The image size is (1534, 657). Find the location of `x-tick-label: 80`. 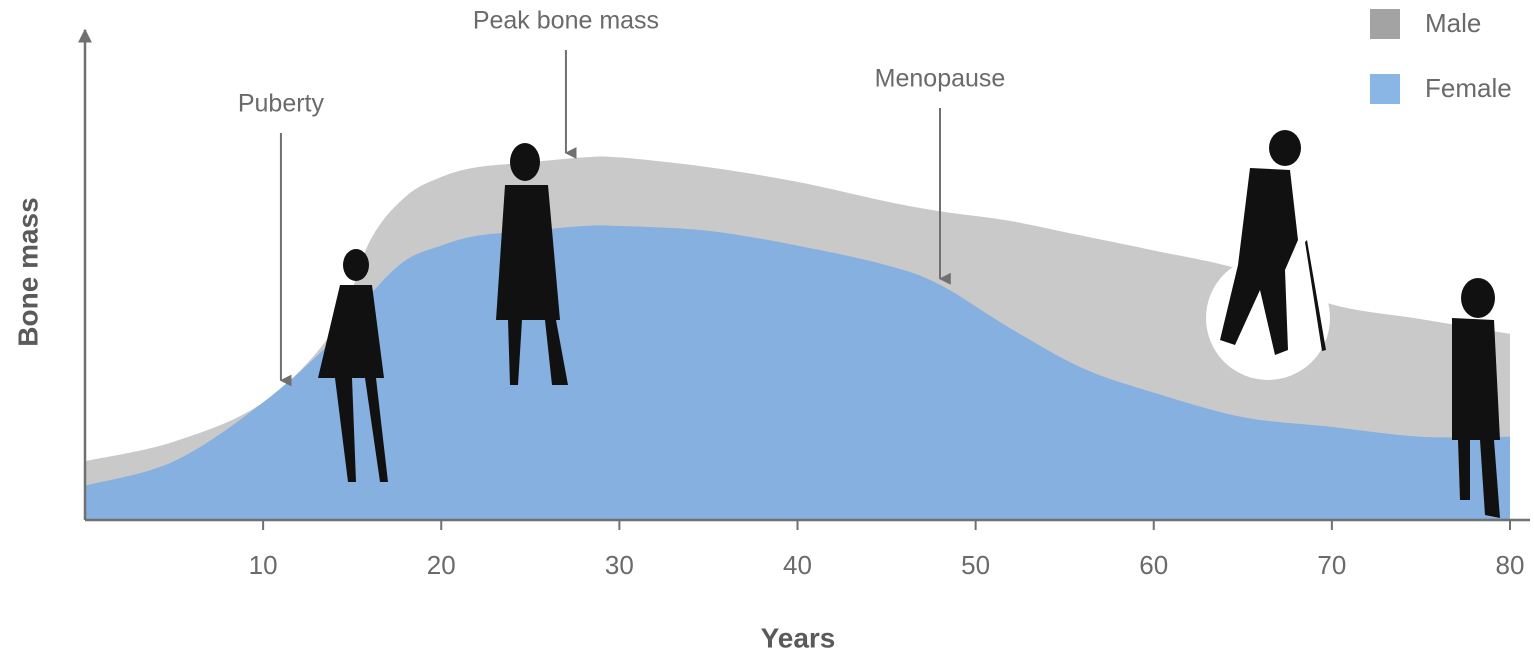

x-tick-label: 80 is located at coordinates (1510, 565).